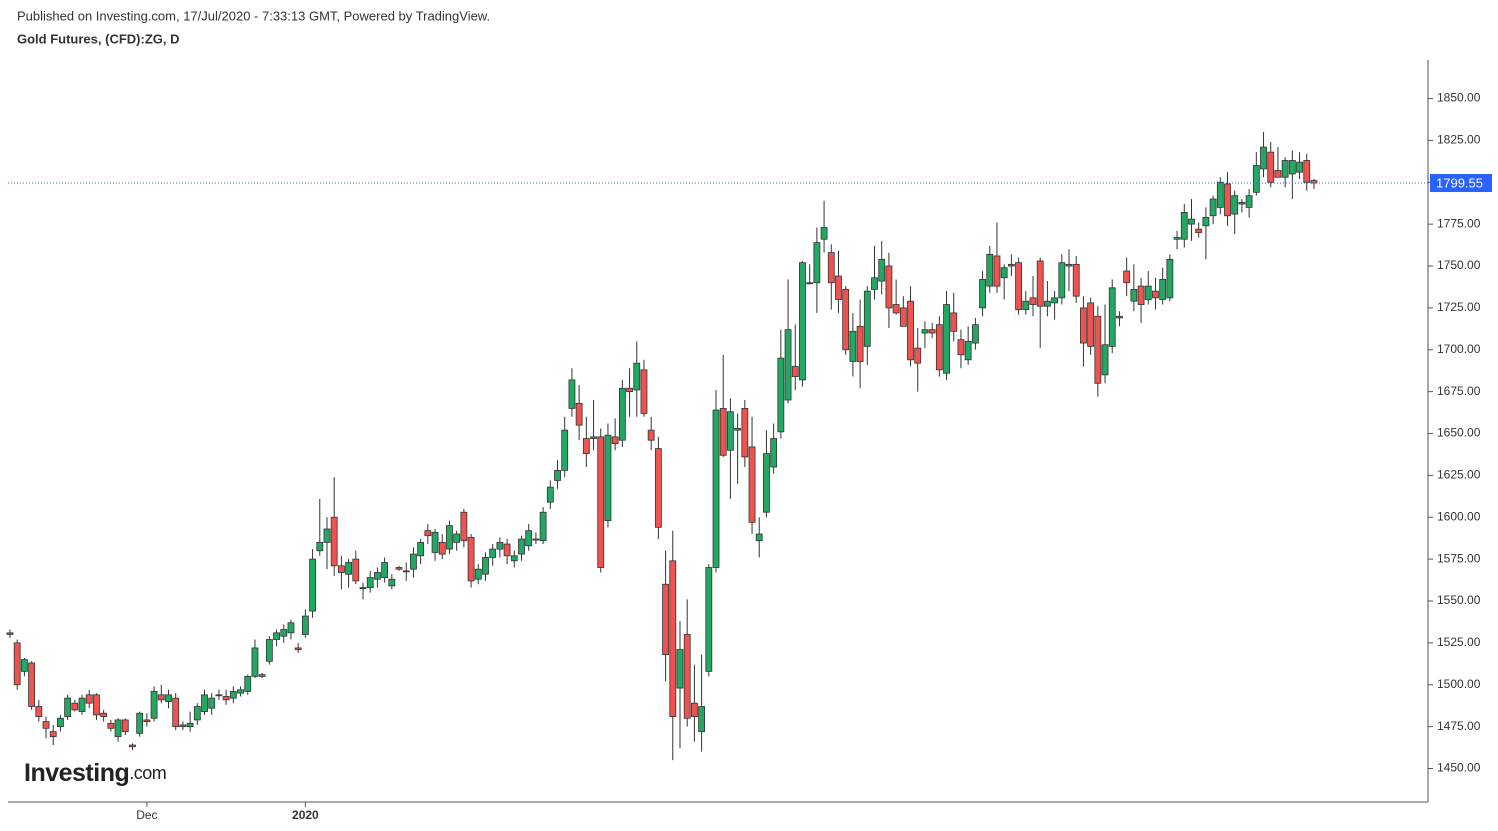 The height and width of the screenshot is (831, 1498). I want to click on symbol-title: Gold Futures, (CFD):ZG, D, so click(98, 38).